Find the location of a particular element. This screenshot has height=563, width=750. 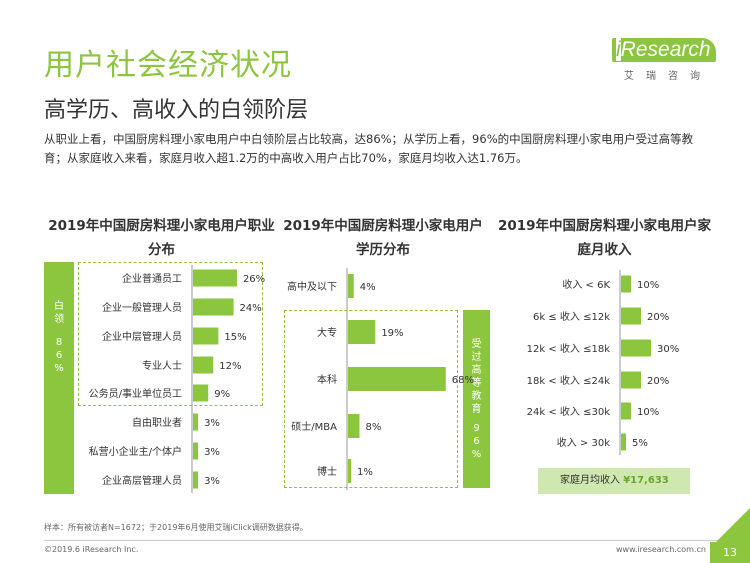

category-label: 企业普通员工 is located at coordinates (152, 278).